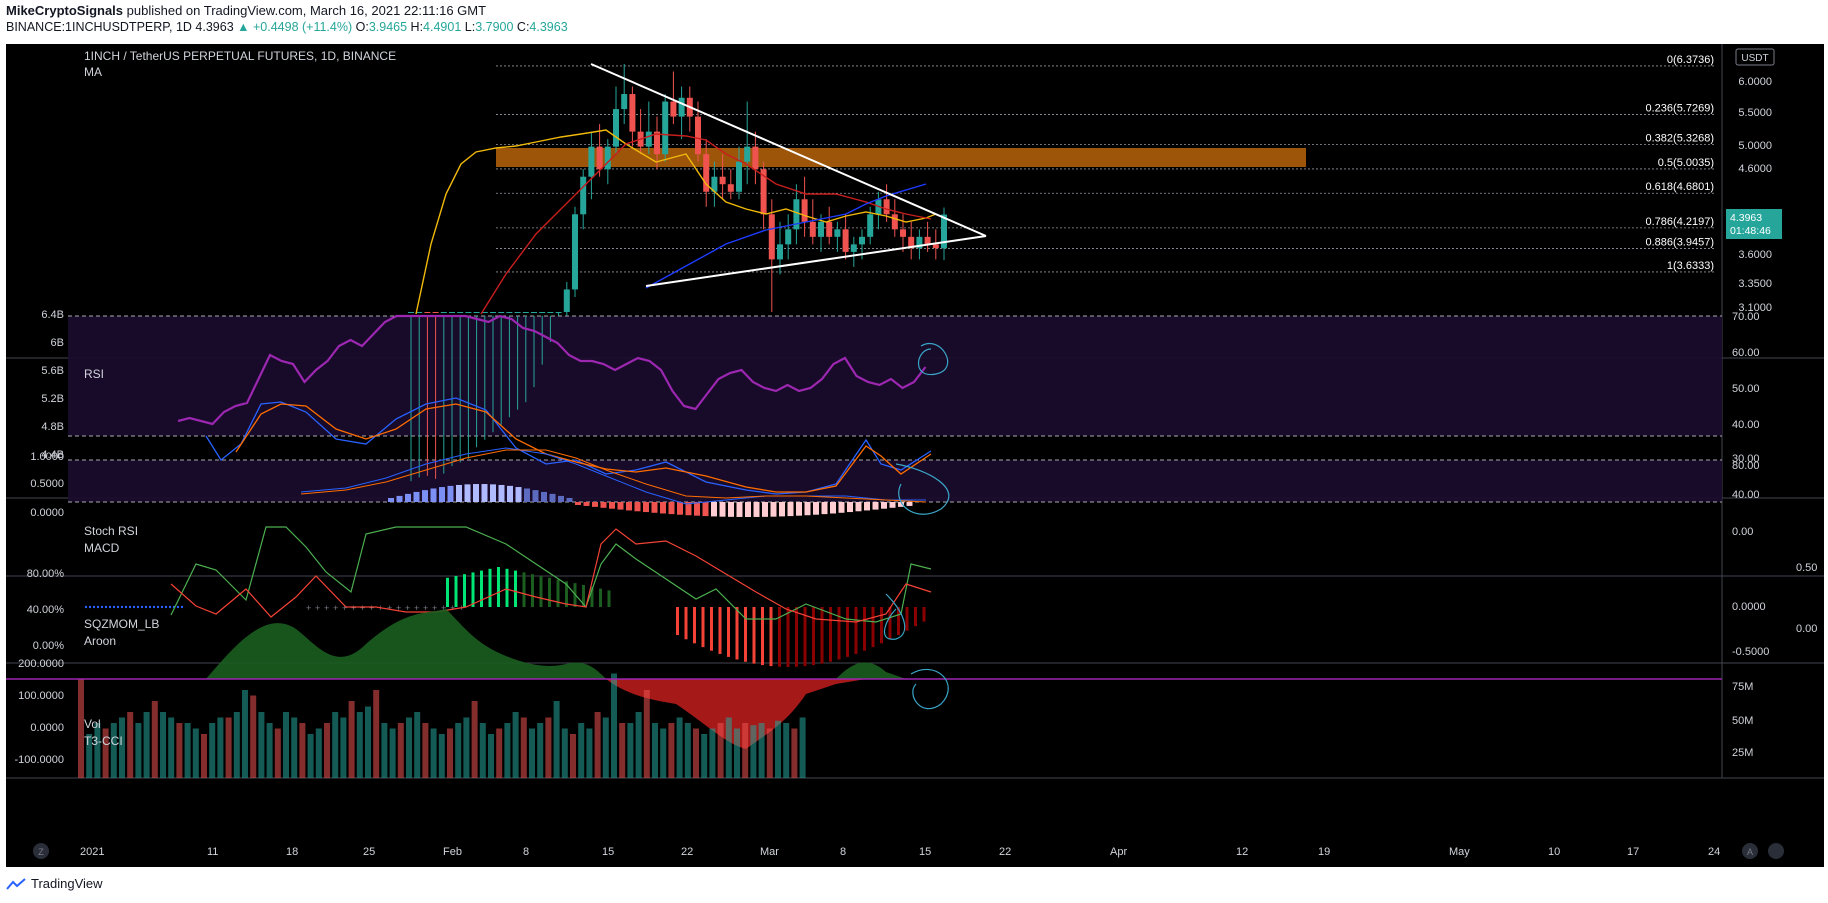 This screenshot has width=1828, height=903. Describe the element at coordinates (613, 476) in the screenshot. I see `macd-line` at that location.